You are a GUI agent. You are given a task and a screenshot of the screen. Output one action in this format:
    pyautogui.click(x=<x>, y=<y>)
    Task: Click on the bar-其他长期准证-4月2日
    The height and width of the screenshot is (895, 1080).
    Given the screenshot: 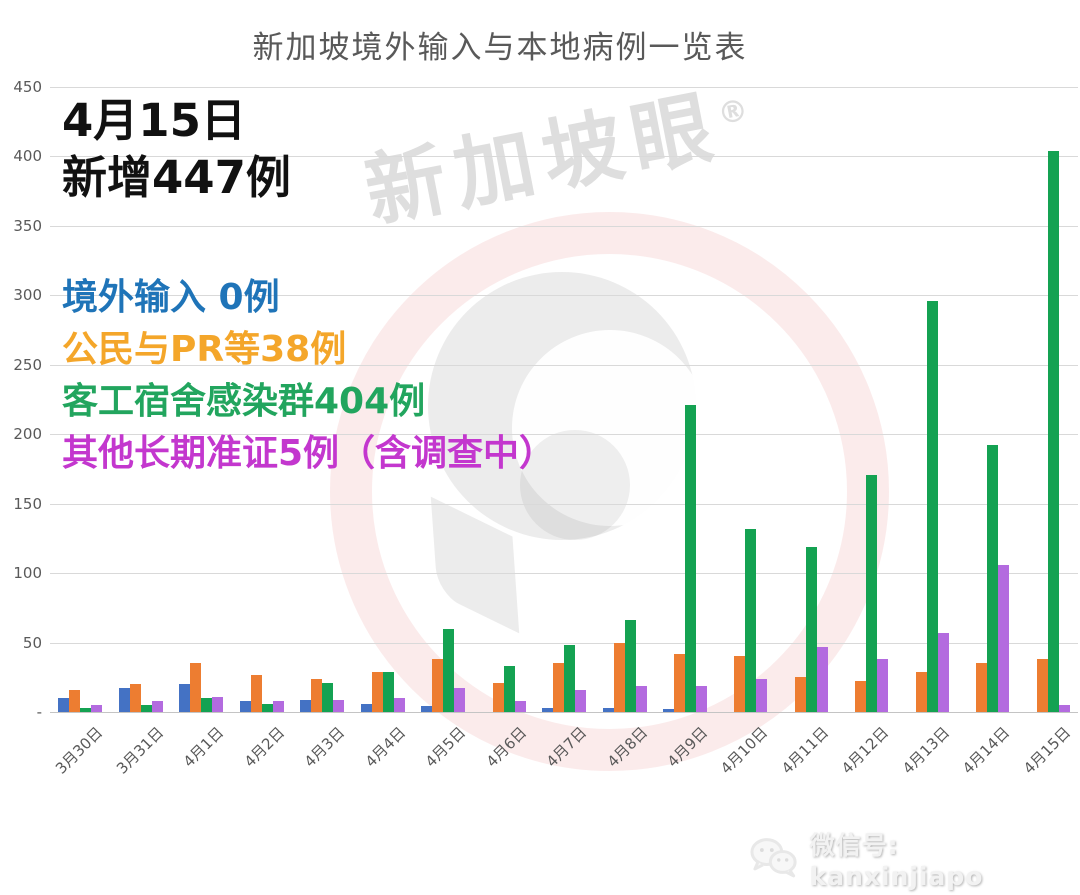 What is the action you would take?
    pyautogui.click(x=278, y=706)
    